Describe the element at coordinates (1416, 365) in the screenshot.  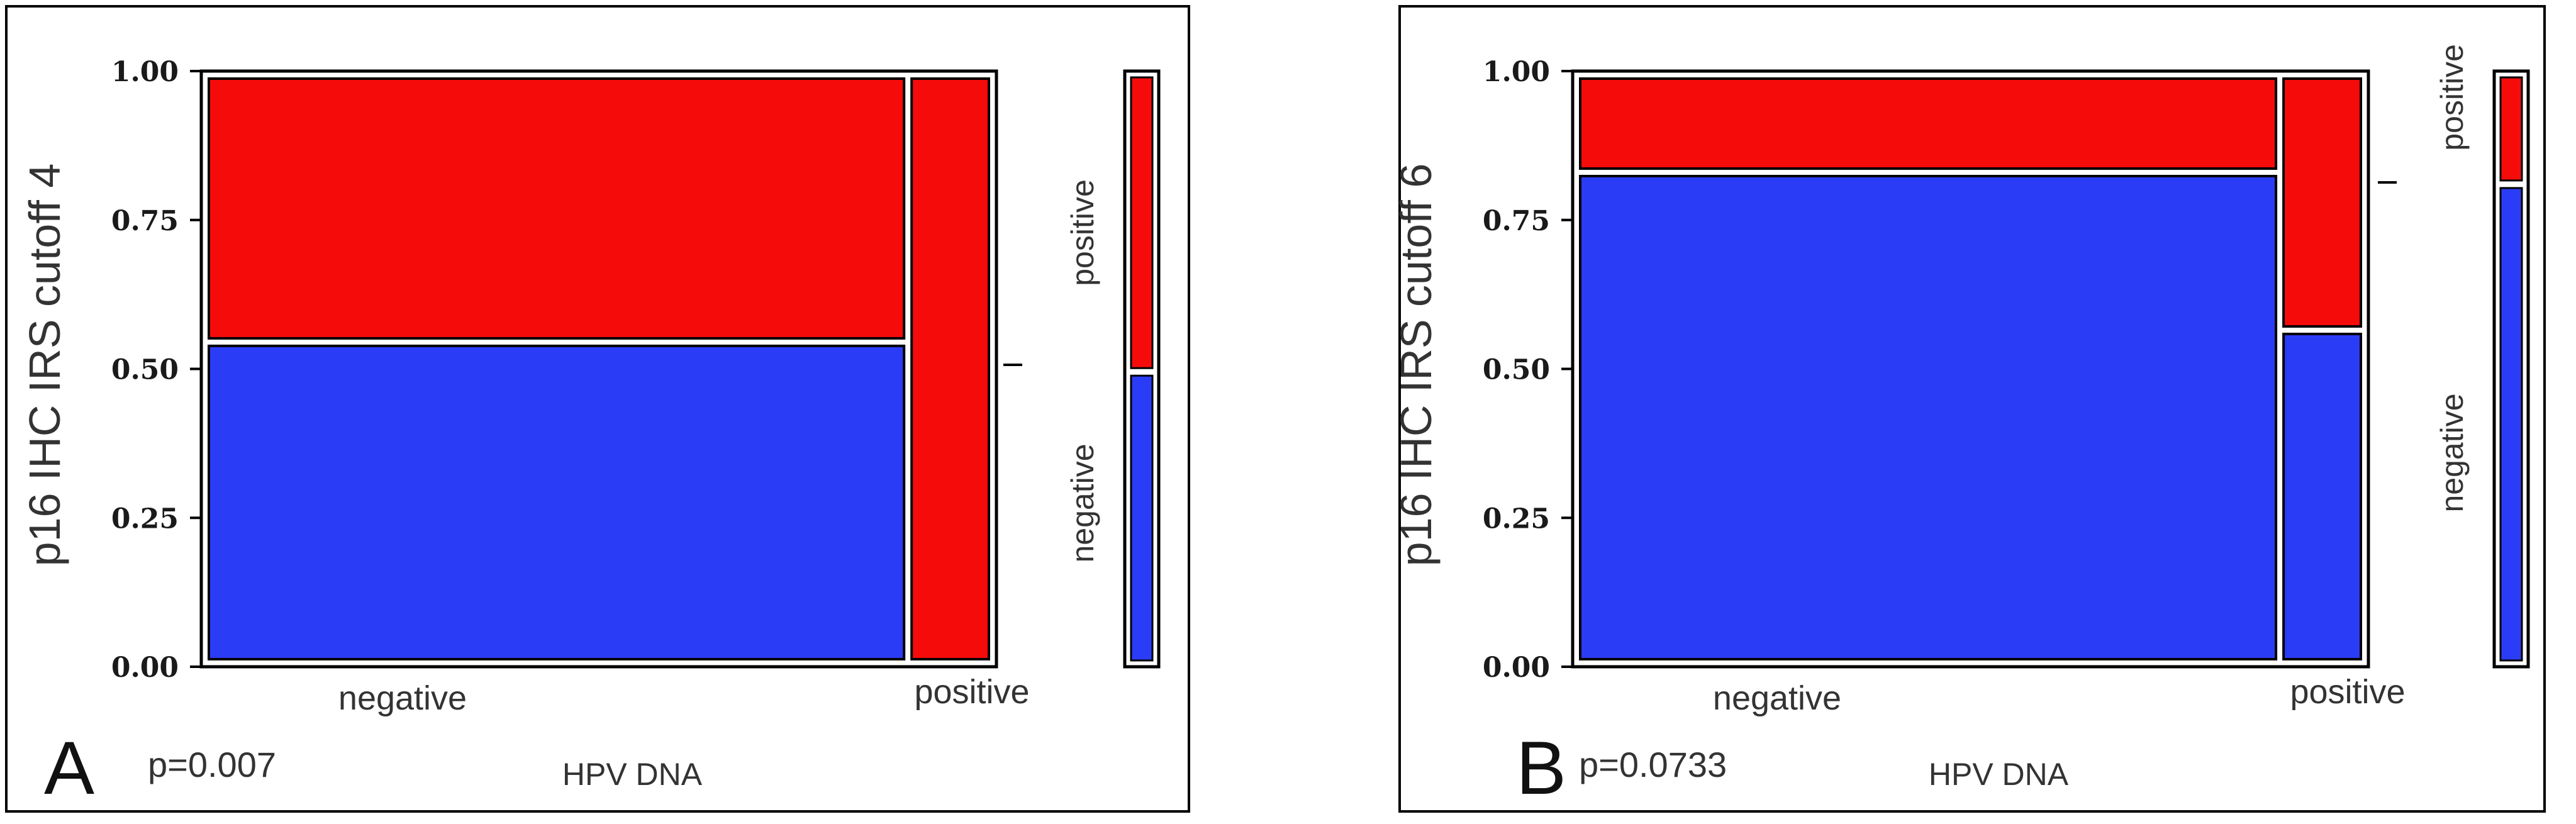
I see `y-axis-label: p16 IHC IRS cutoff 6` at that location.